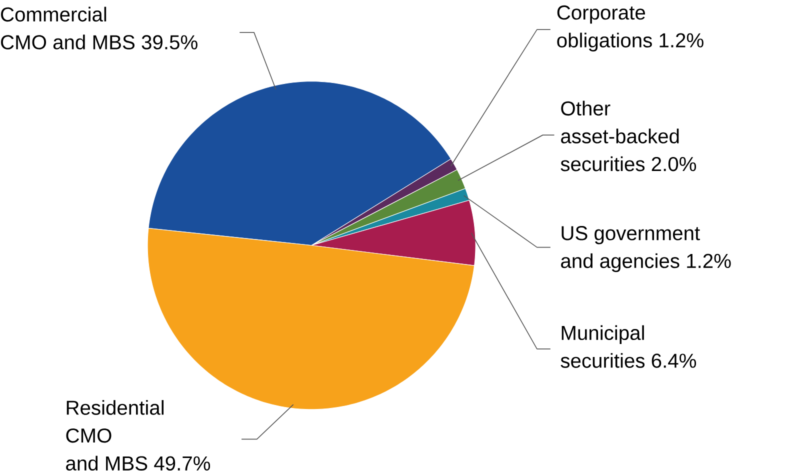 Image resolution: width=800 pixels, height=471 pixels. What do you see at coordinates (630, 29) in the screenshot?
I see `slice-label: Corporate obligations 1.2%` at bounding box center [630, 29].